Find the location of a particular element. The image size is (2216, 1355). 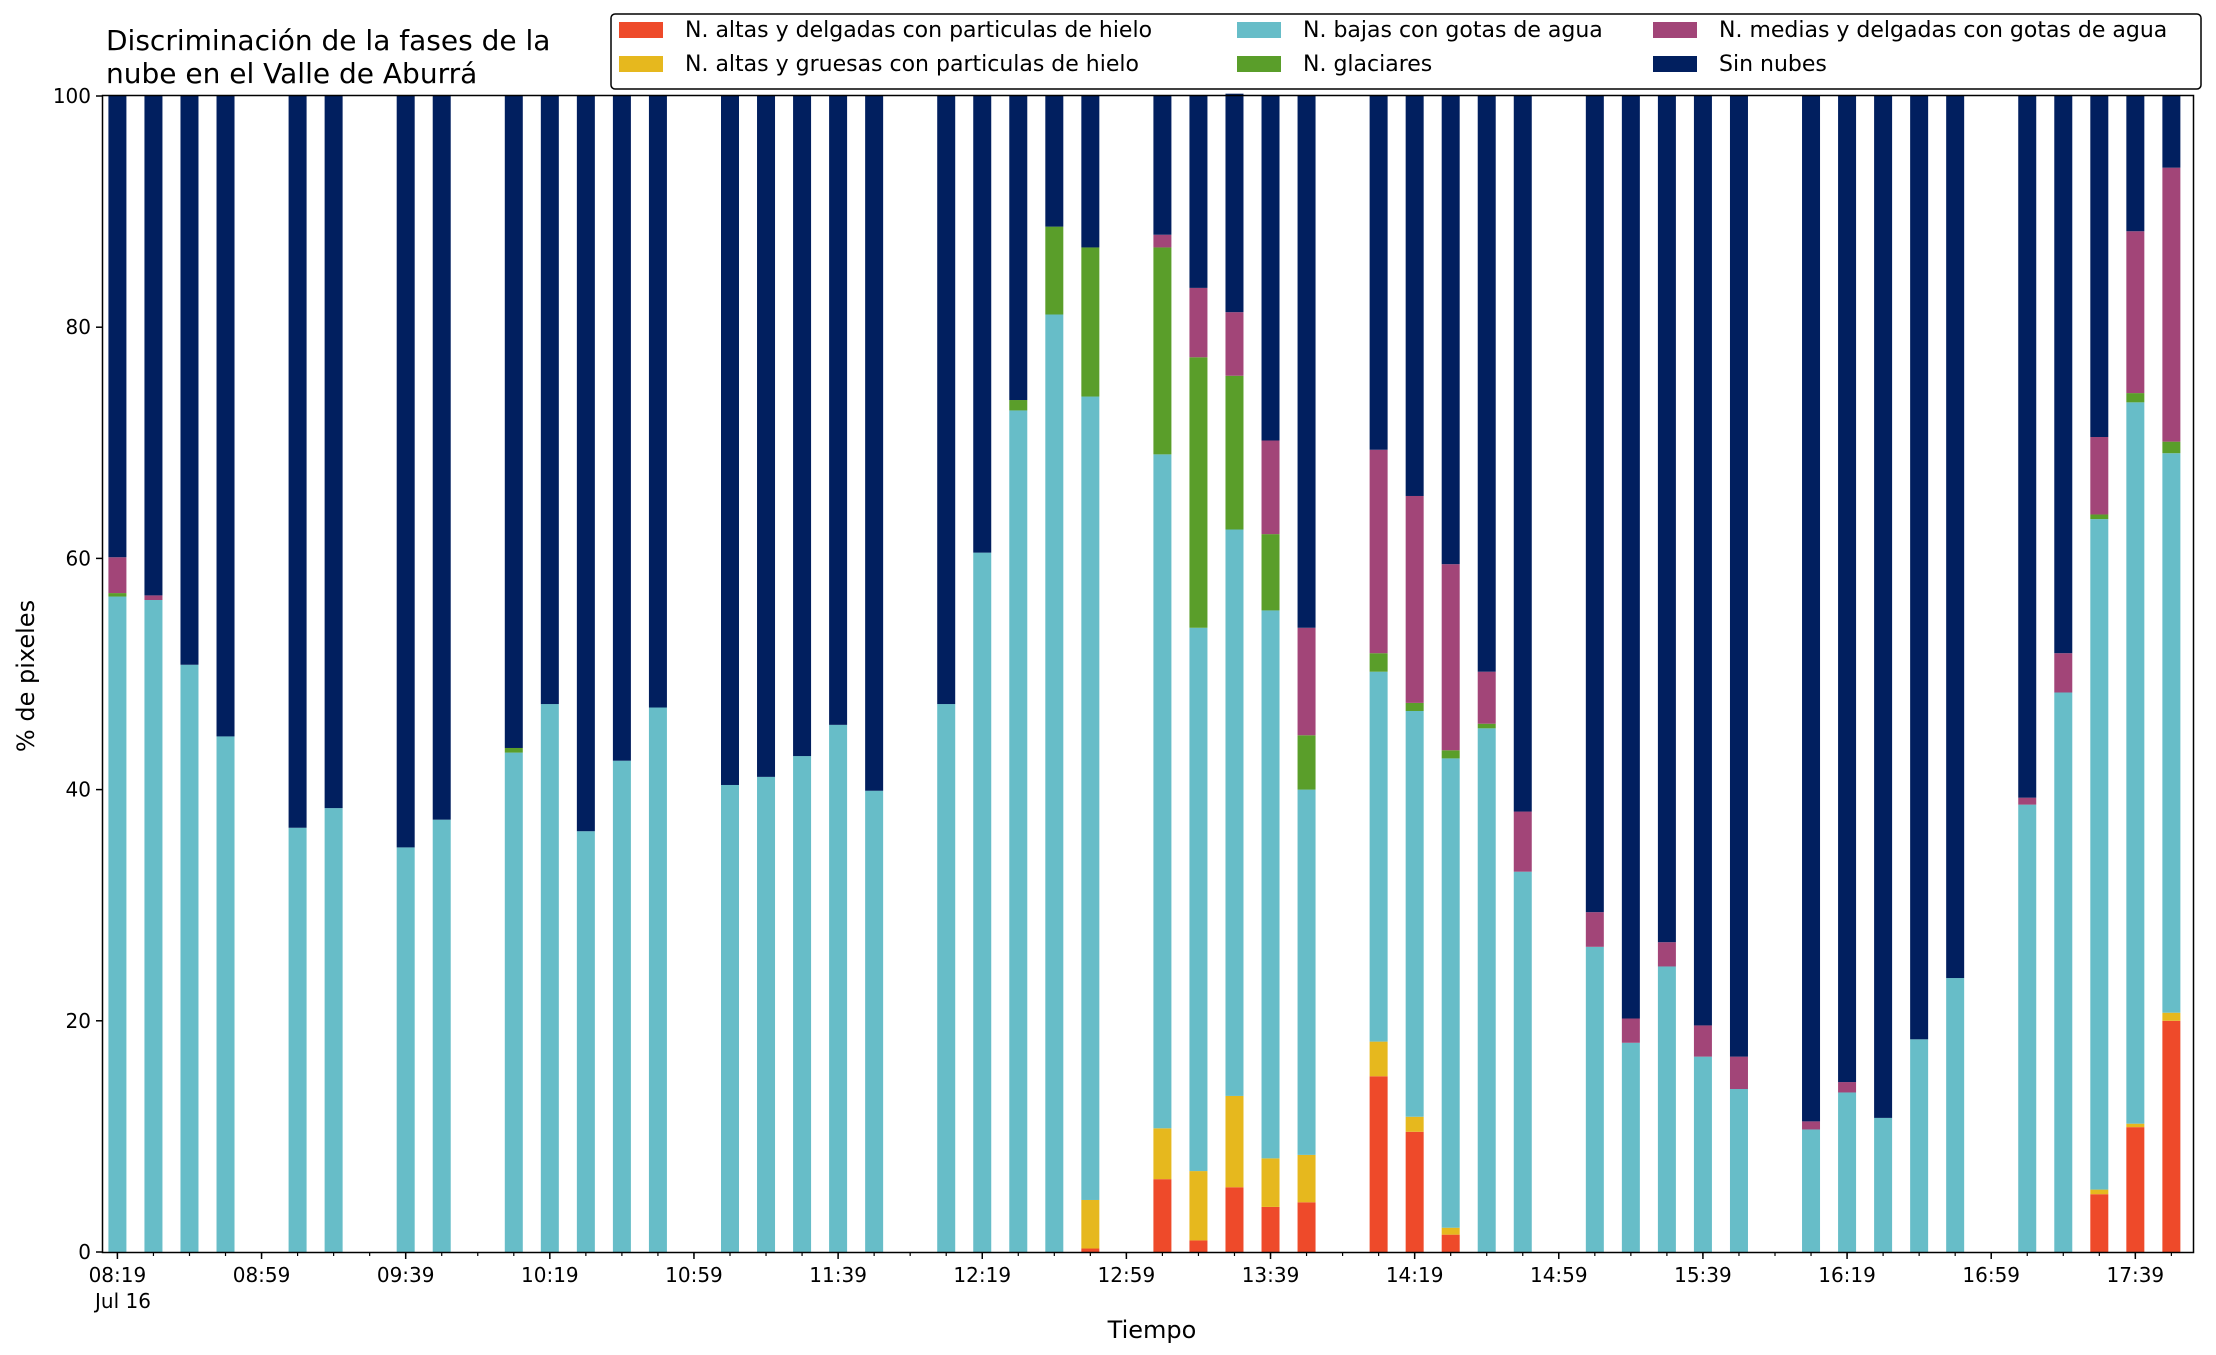

y-tick-label: 0 is located at coordinates (84, 1252).